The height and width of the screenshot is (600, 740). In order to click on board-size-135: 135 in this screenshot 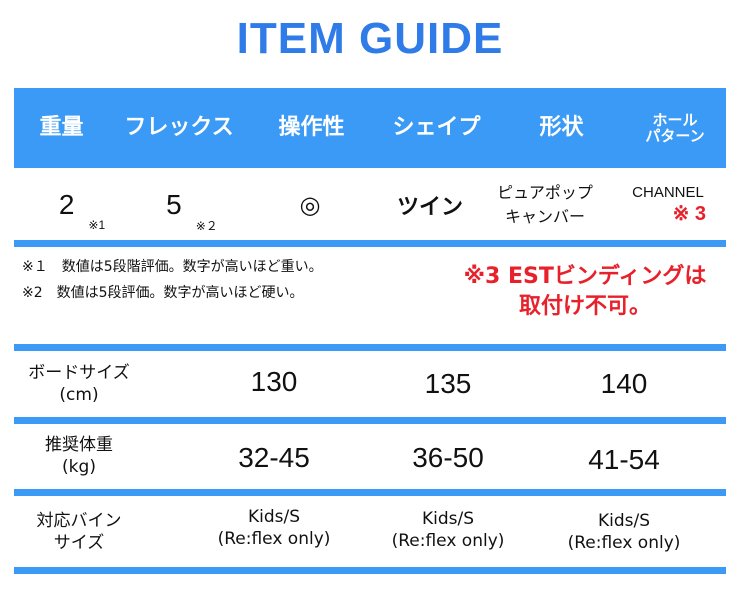, I will do `click(448, 383)`.